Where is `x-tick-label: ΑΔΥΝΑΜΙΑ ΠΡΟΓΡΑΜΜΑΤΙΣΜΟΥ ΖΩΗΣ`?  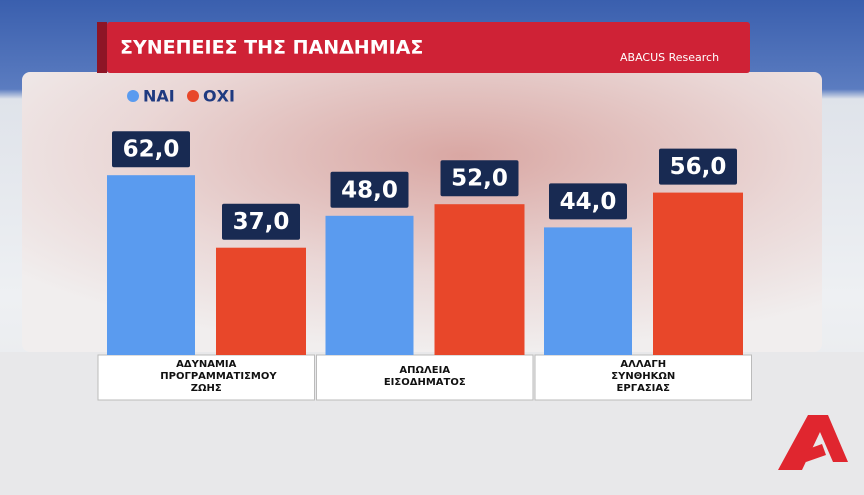 x-tick-label: ΑΔΥΝΑΜΙΑ ΠΡΟΓΡΑΜΜΑΤΙΣΜΟΥ ΖΩΗΣ is located at coordinates (218, 376).